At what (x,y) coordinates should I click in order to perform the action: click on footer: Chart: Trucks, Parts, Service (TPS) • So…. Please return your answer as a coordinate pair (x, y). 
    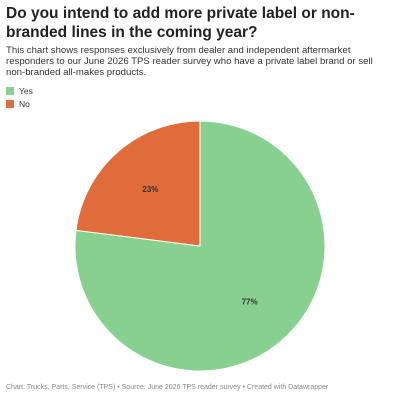
    Looking at the image, I should click on (167, 387).